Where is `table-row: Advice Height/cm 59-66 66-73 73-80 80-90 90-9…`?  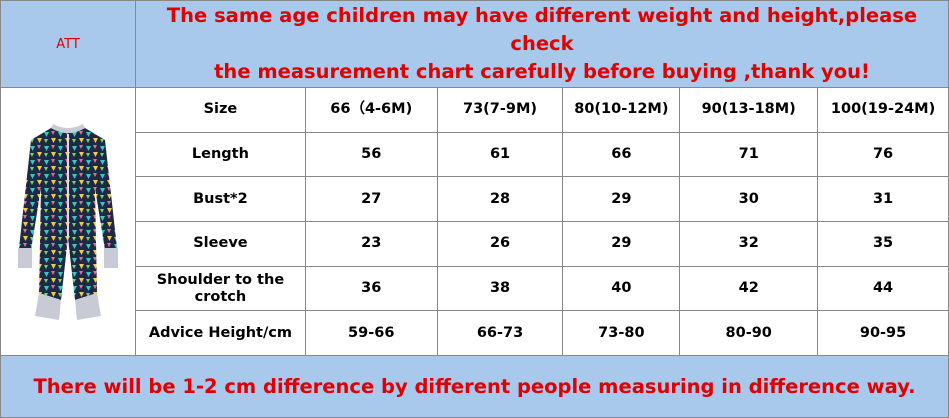
table-row: Advice Height/cm 59-66 66-73 73-80 80-90 90-9… is located at coordinates (542, 333).